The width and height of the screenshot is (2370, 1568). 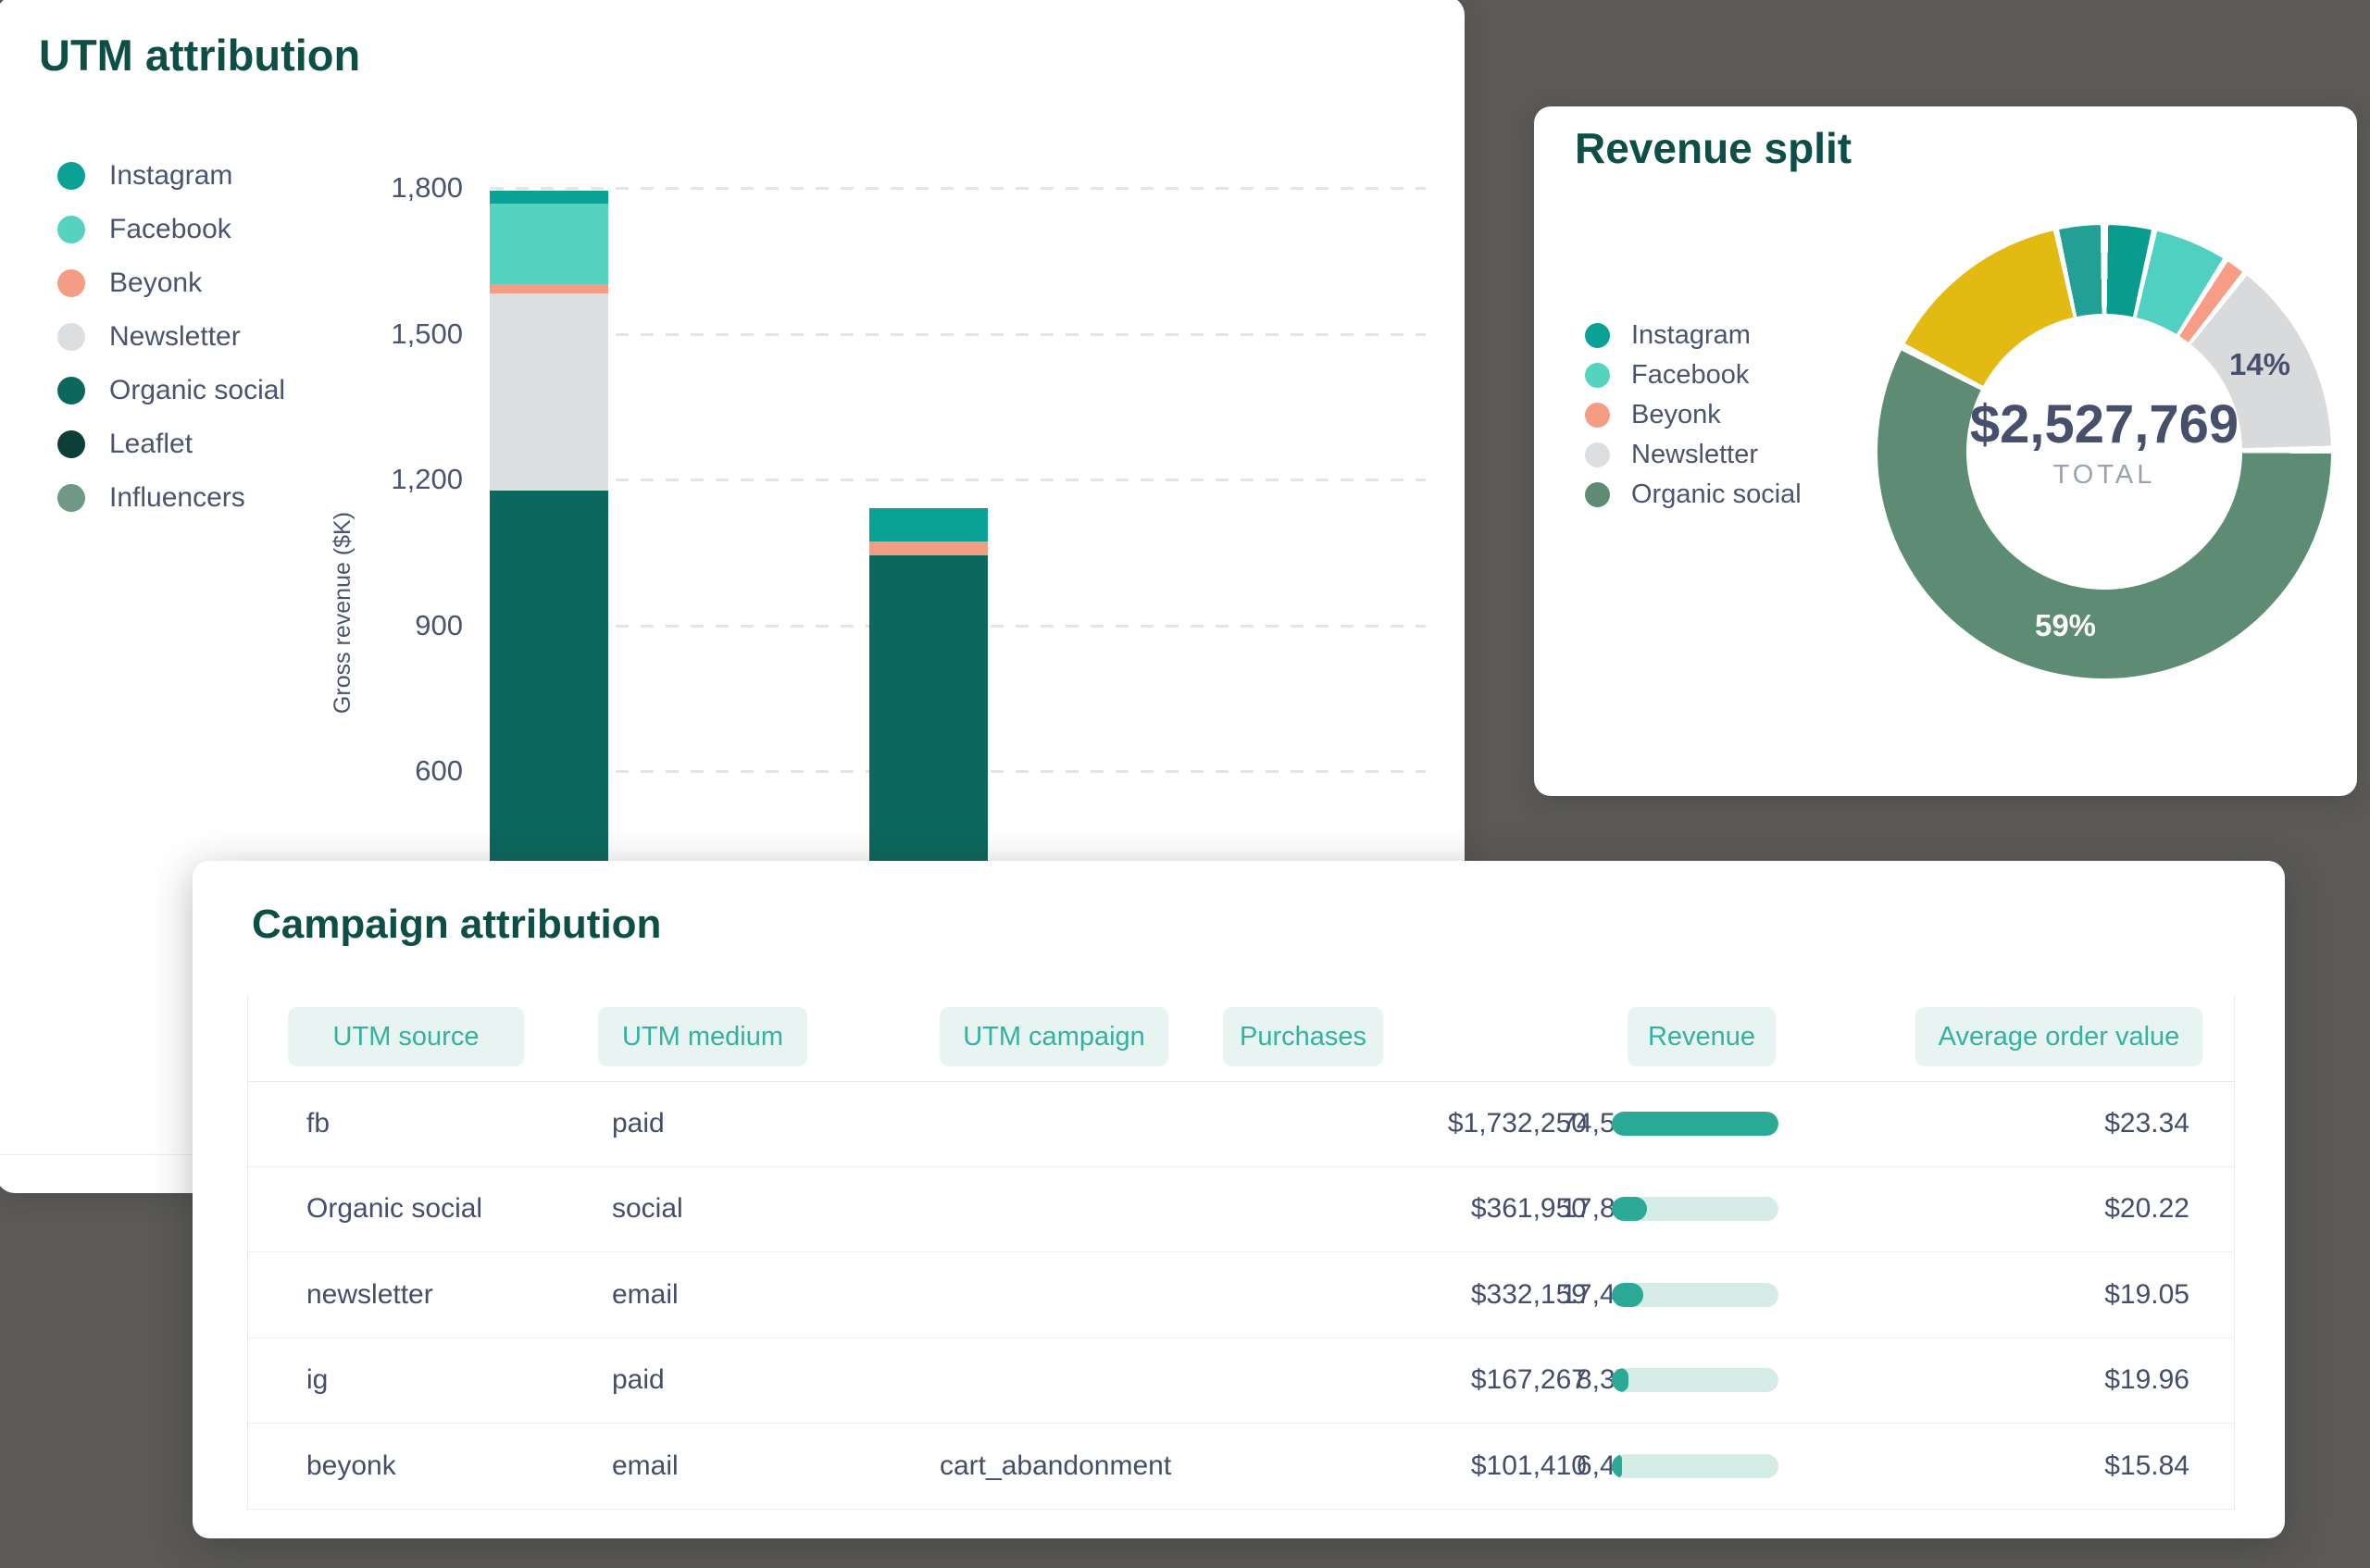 I want to click on y-axis-tick-label: 1,800, so click(x=427, y=187).